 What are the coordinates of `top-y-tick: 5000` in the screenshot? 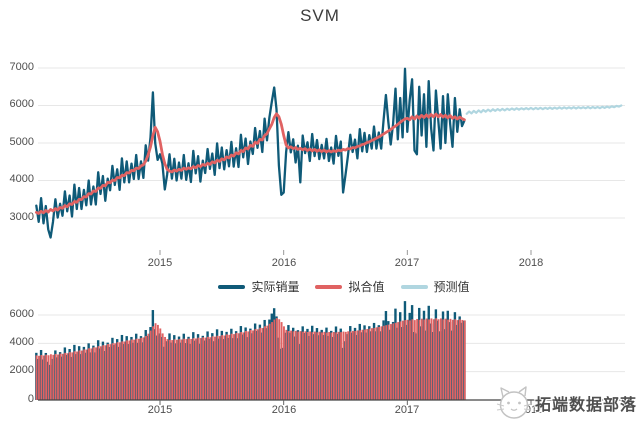 It's located at (21, 142).